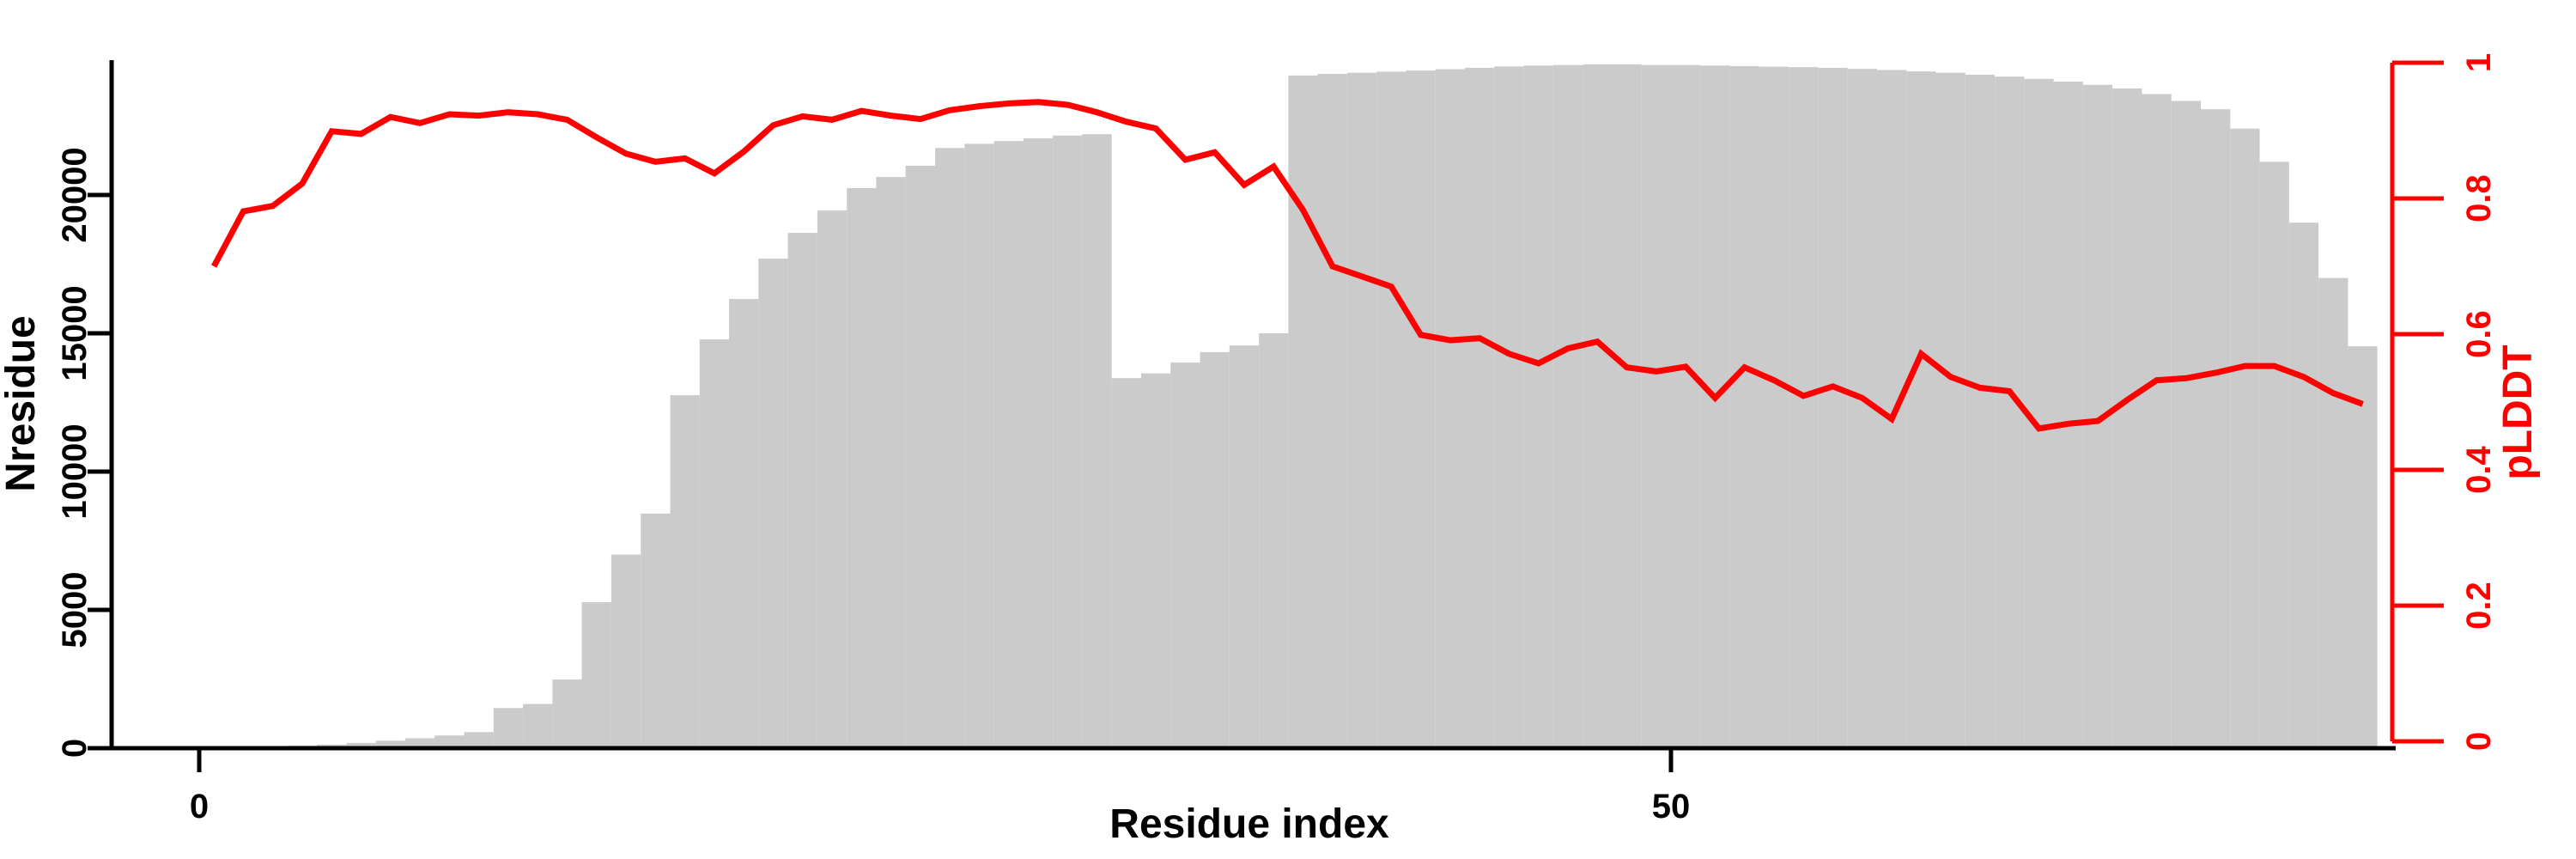 This screenshot has width=2576, height=859. Describe the element at coordinates (2479, 63) in the screenshot. I see `right-tick-label: 1` at that location.